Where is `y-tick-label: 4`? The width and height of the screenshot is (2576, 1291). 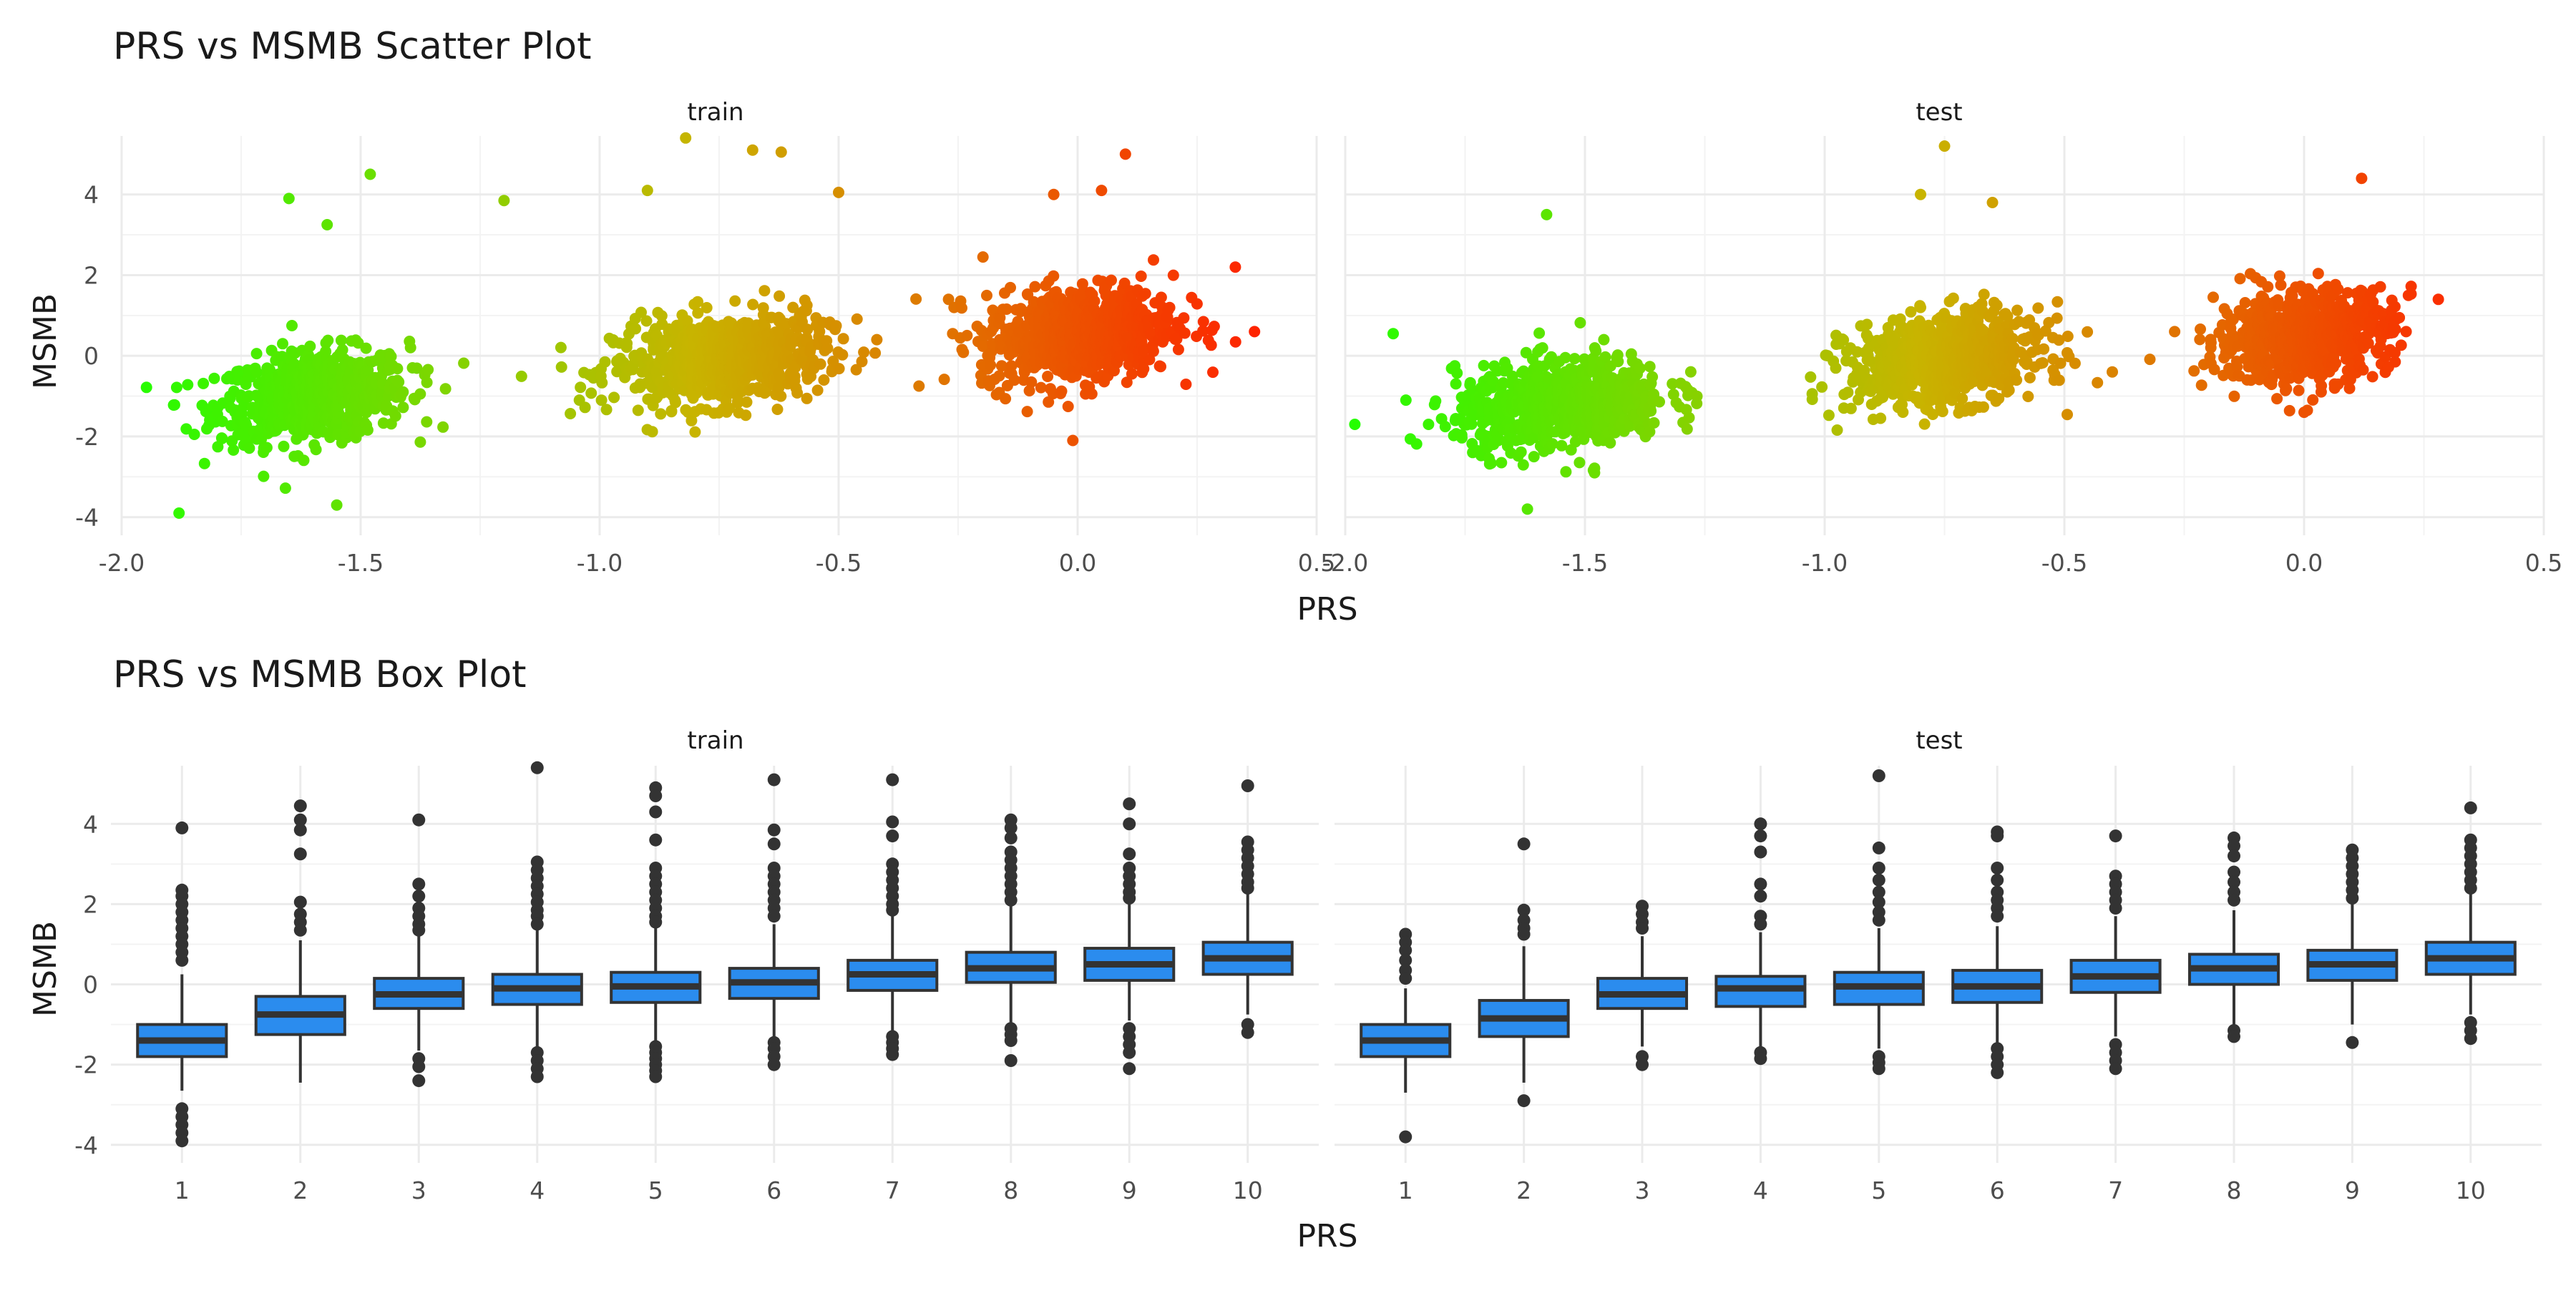 y-tick-label: 4 is located at coordinates (90, 824).